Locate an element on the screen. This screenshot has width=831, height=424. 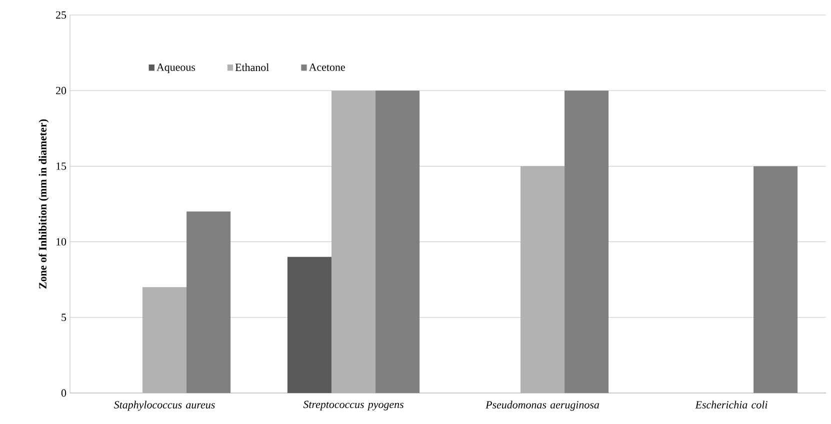
x-tick-label: Staphylococcus aureus is located at coordinates (164, 405).